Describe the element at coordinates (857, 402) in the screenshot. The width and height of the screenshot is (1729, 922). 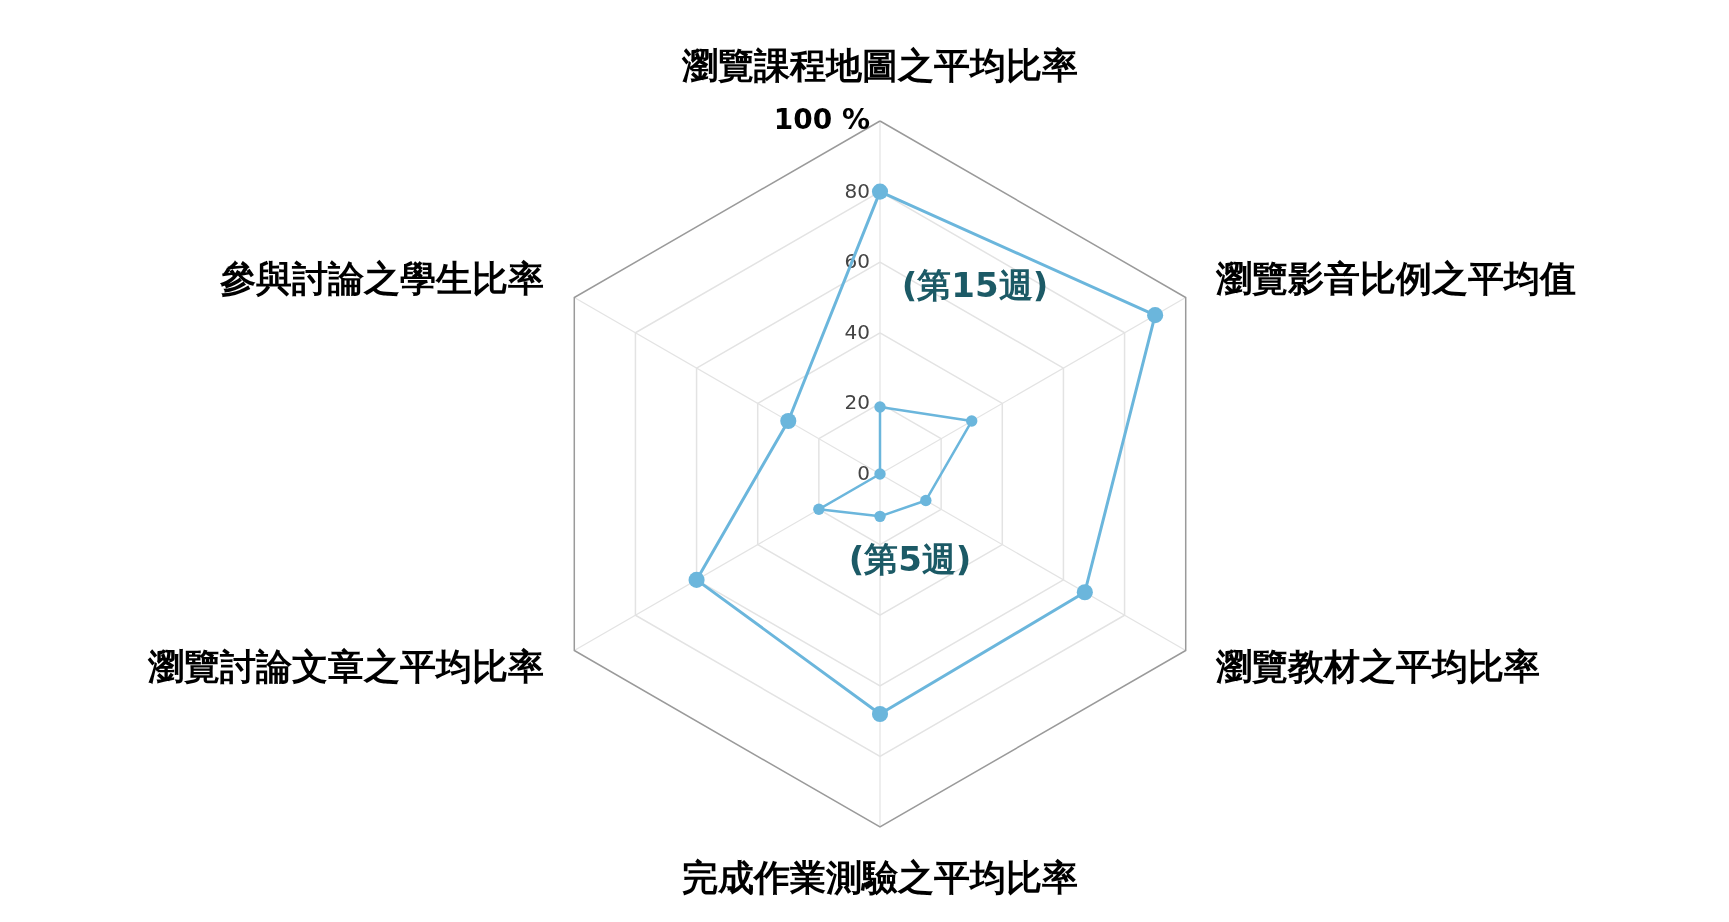
I see `y-tick-label: 20` at that location.